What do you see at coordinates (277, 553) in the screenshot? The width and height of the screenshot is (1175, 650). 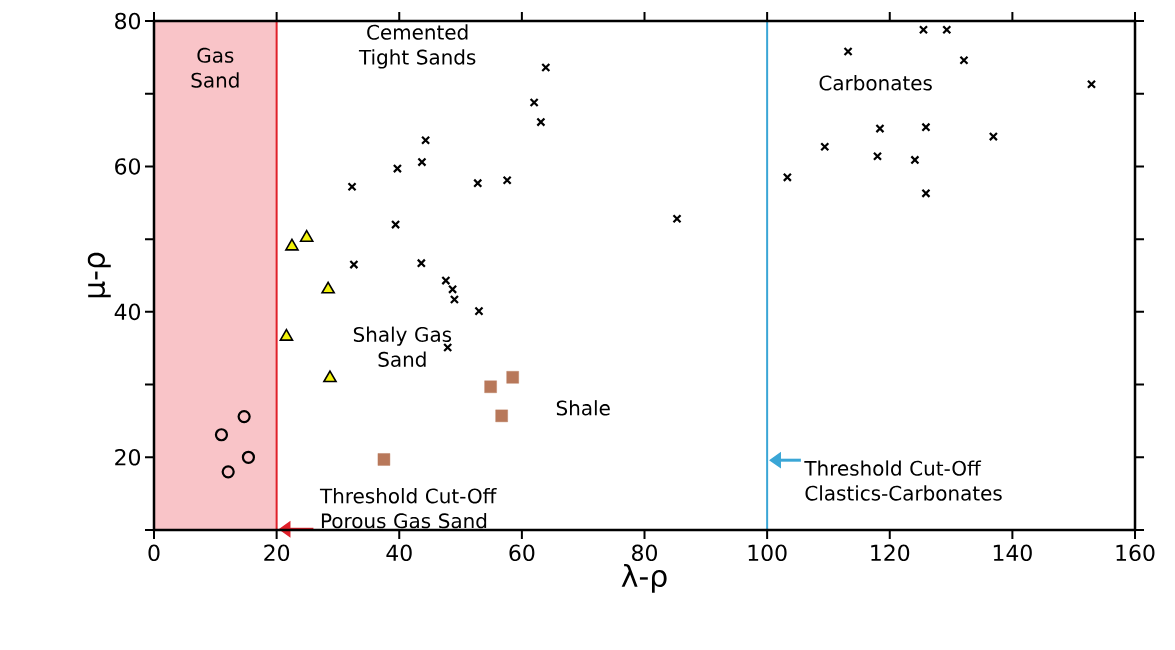 I see `x-tick-label: 20` at bounding box center [277, 553].